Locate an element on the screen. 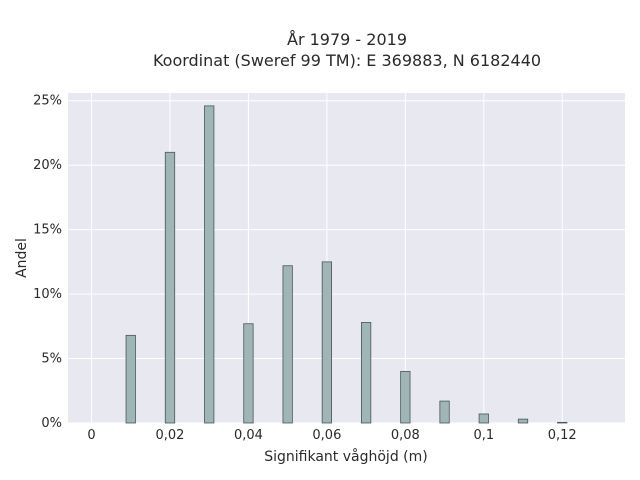  x-tick-label-1: 0,02 is located at coordinates (170, 435).